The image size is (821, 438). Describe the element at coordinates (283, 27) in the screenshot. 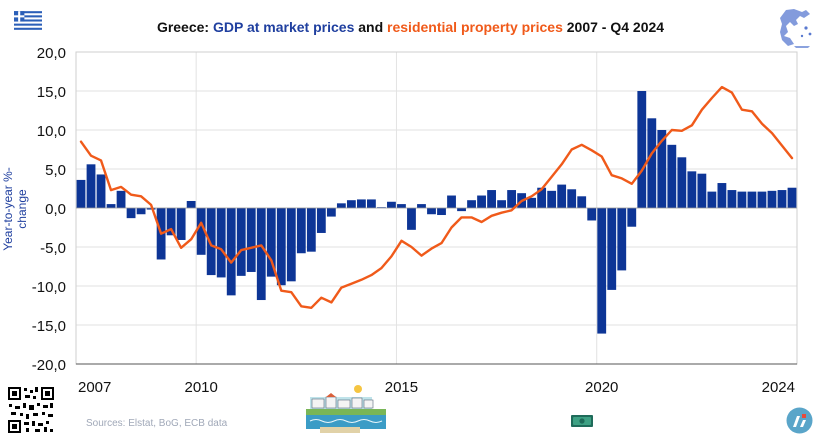

I see `title-gdp: GDP at market prices` at that location.